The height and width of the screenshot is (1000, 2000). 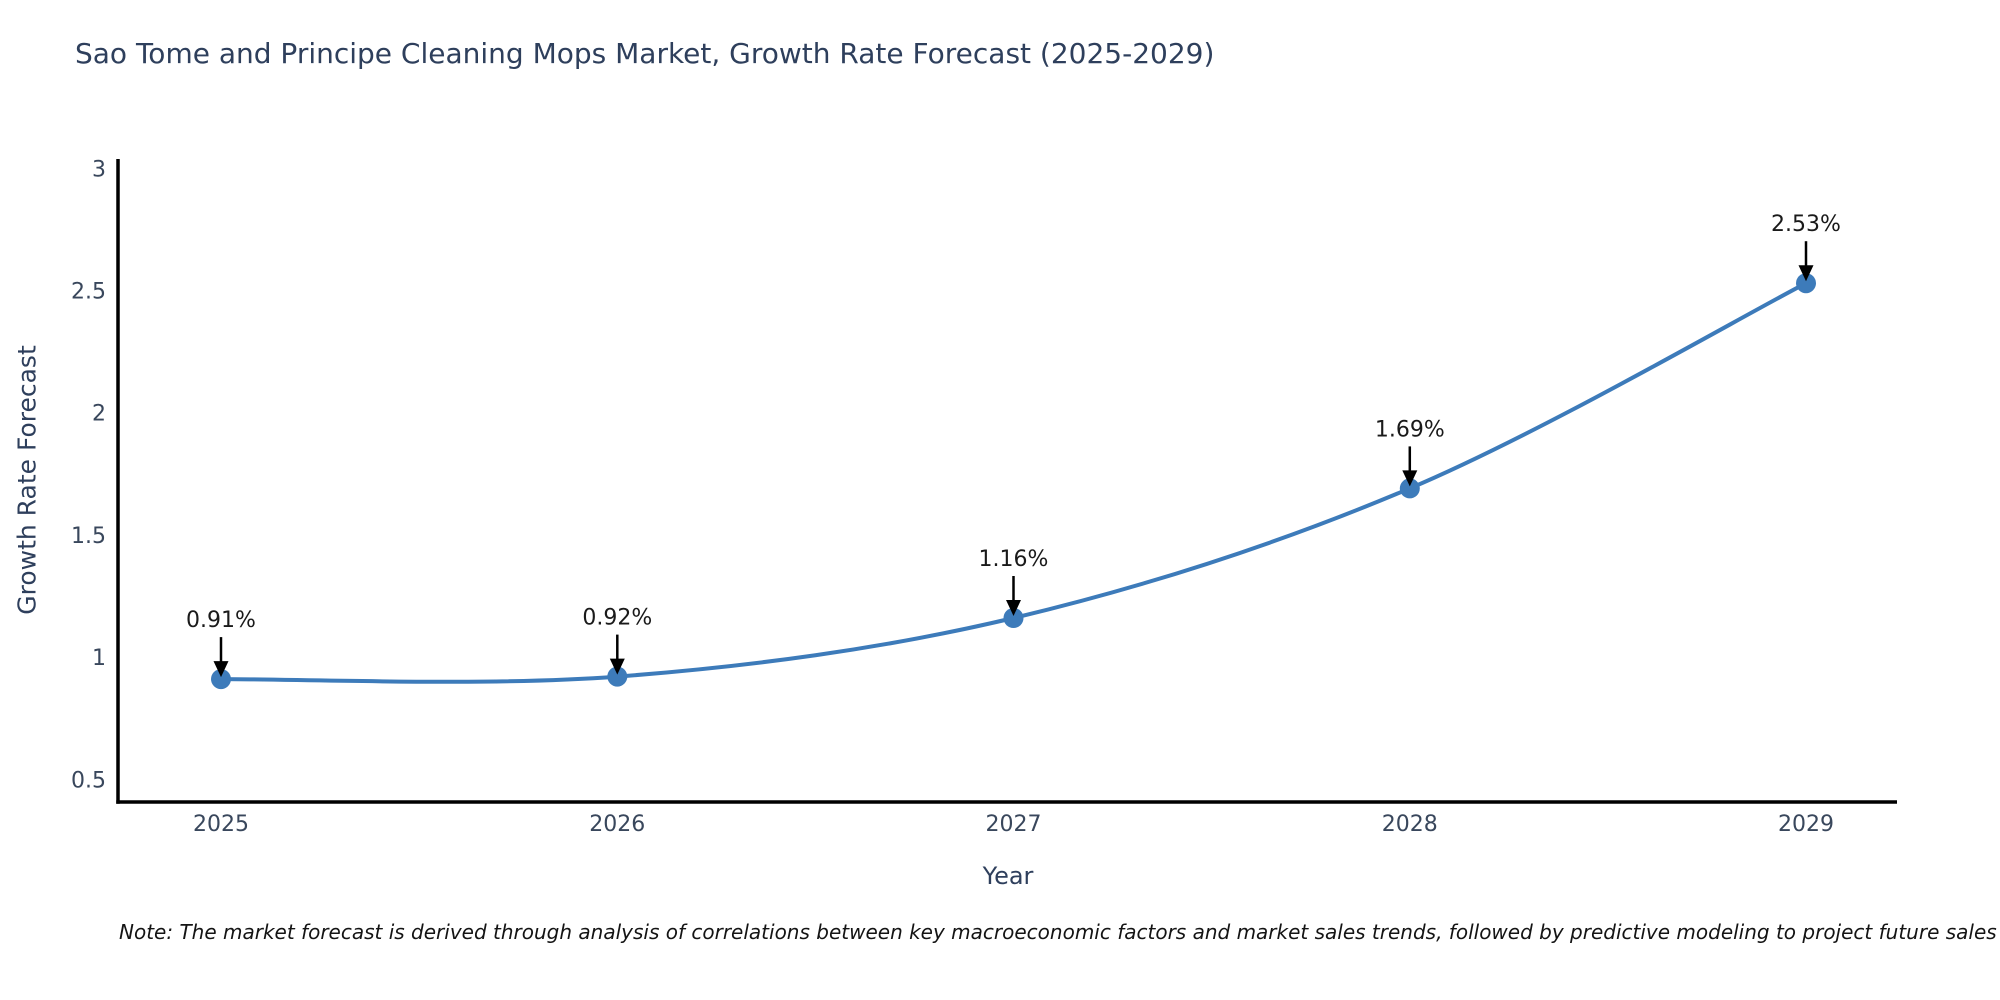 I want to click on x-tick-label: 2027, so click(x=1014, y=824).